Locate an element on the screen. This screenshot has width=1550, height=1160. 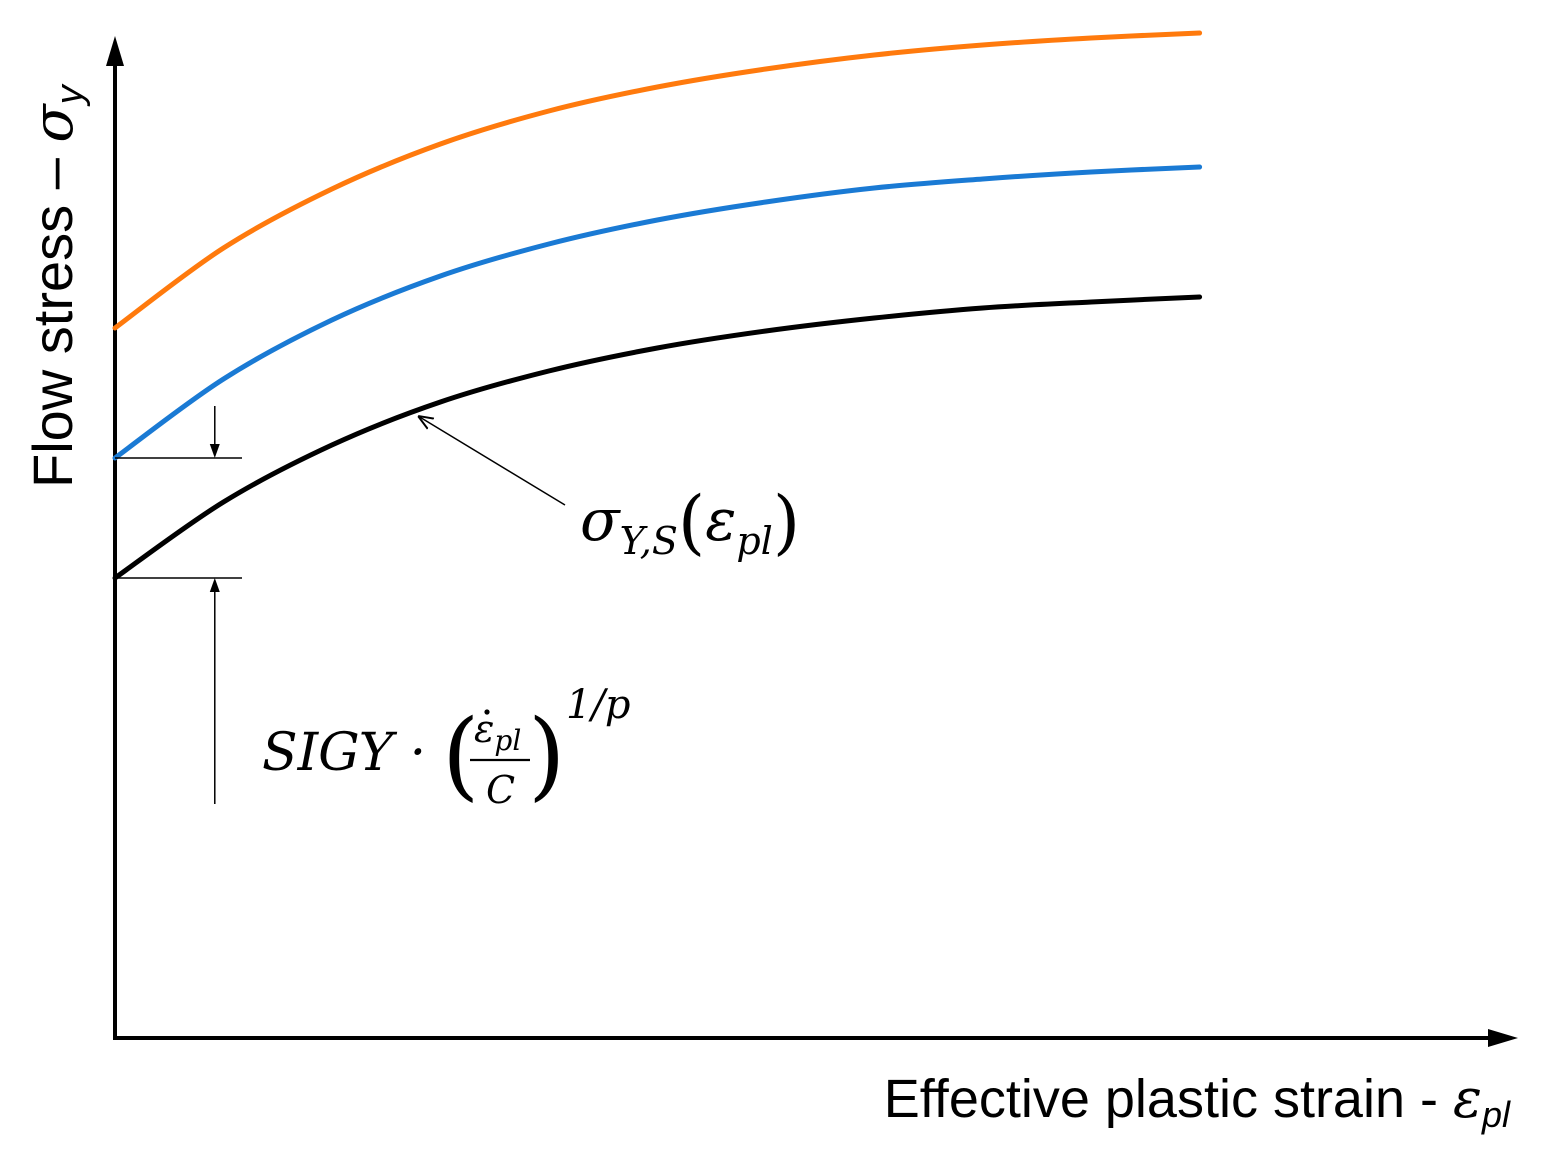
sigma-ys-open-paren: ( is located at coordinates (691, 522).